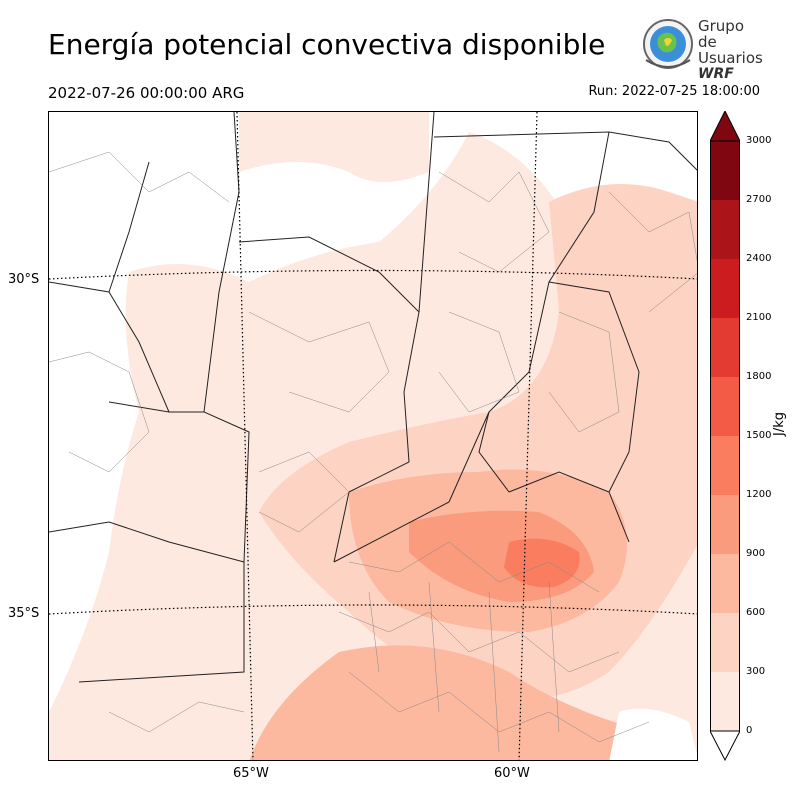  What do you see at coordinates (759, 258) in the screenshot?
I see `colorbar-tick-label: 2400` at bounding box center [759, 258].